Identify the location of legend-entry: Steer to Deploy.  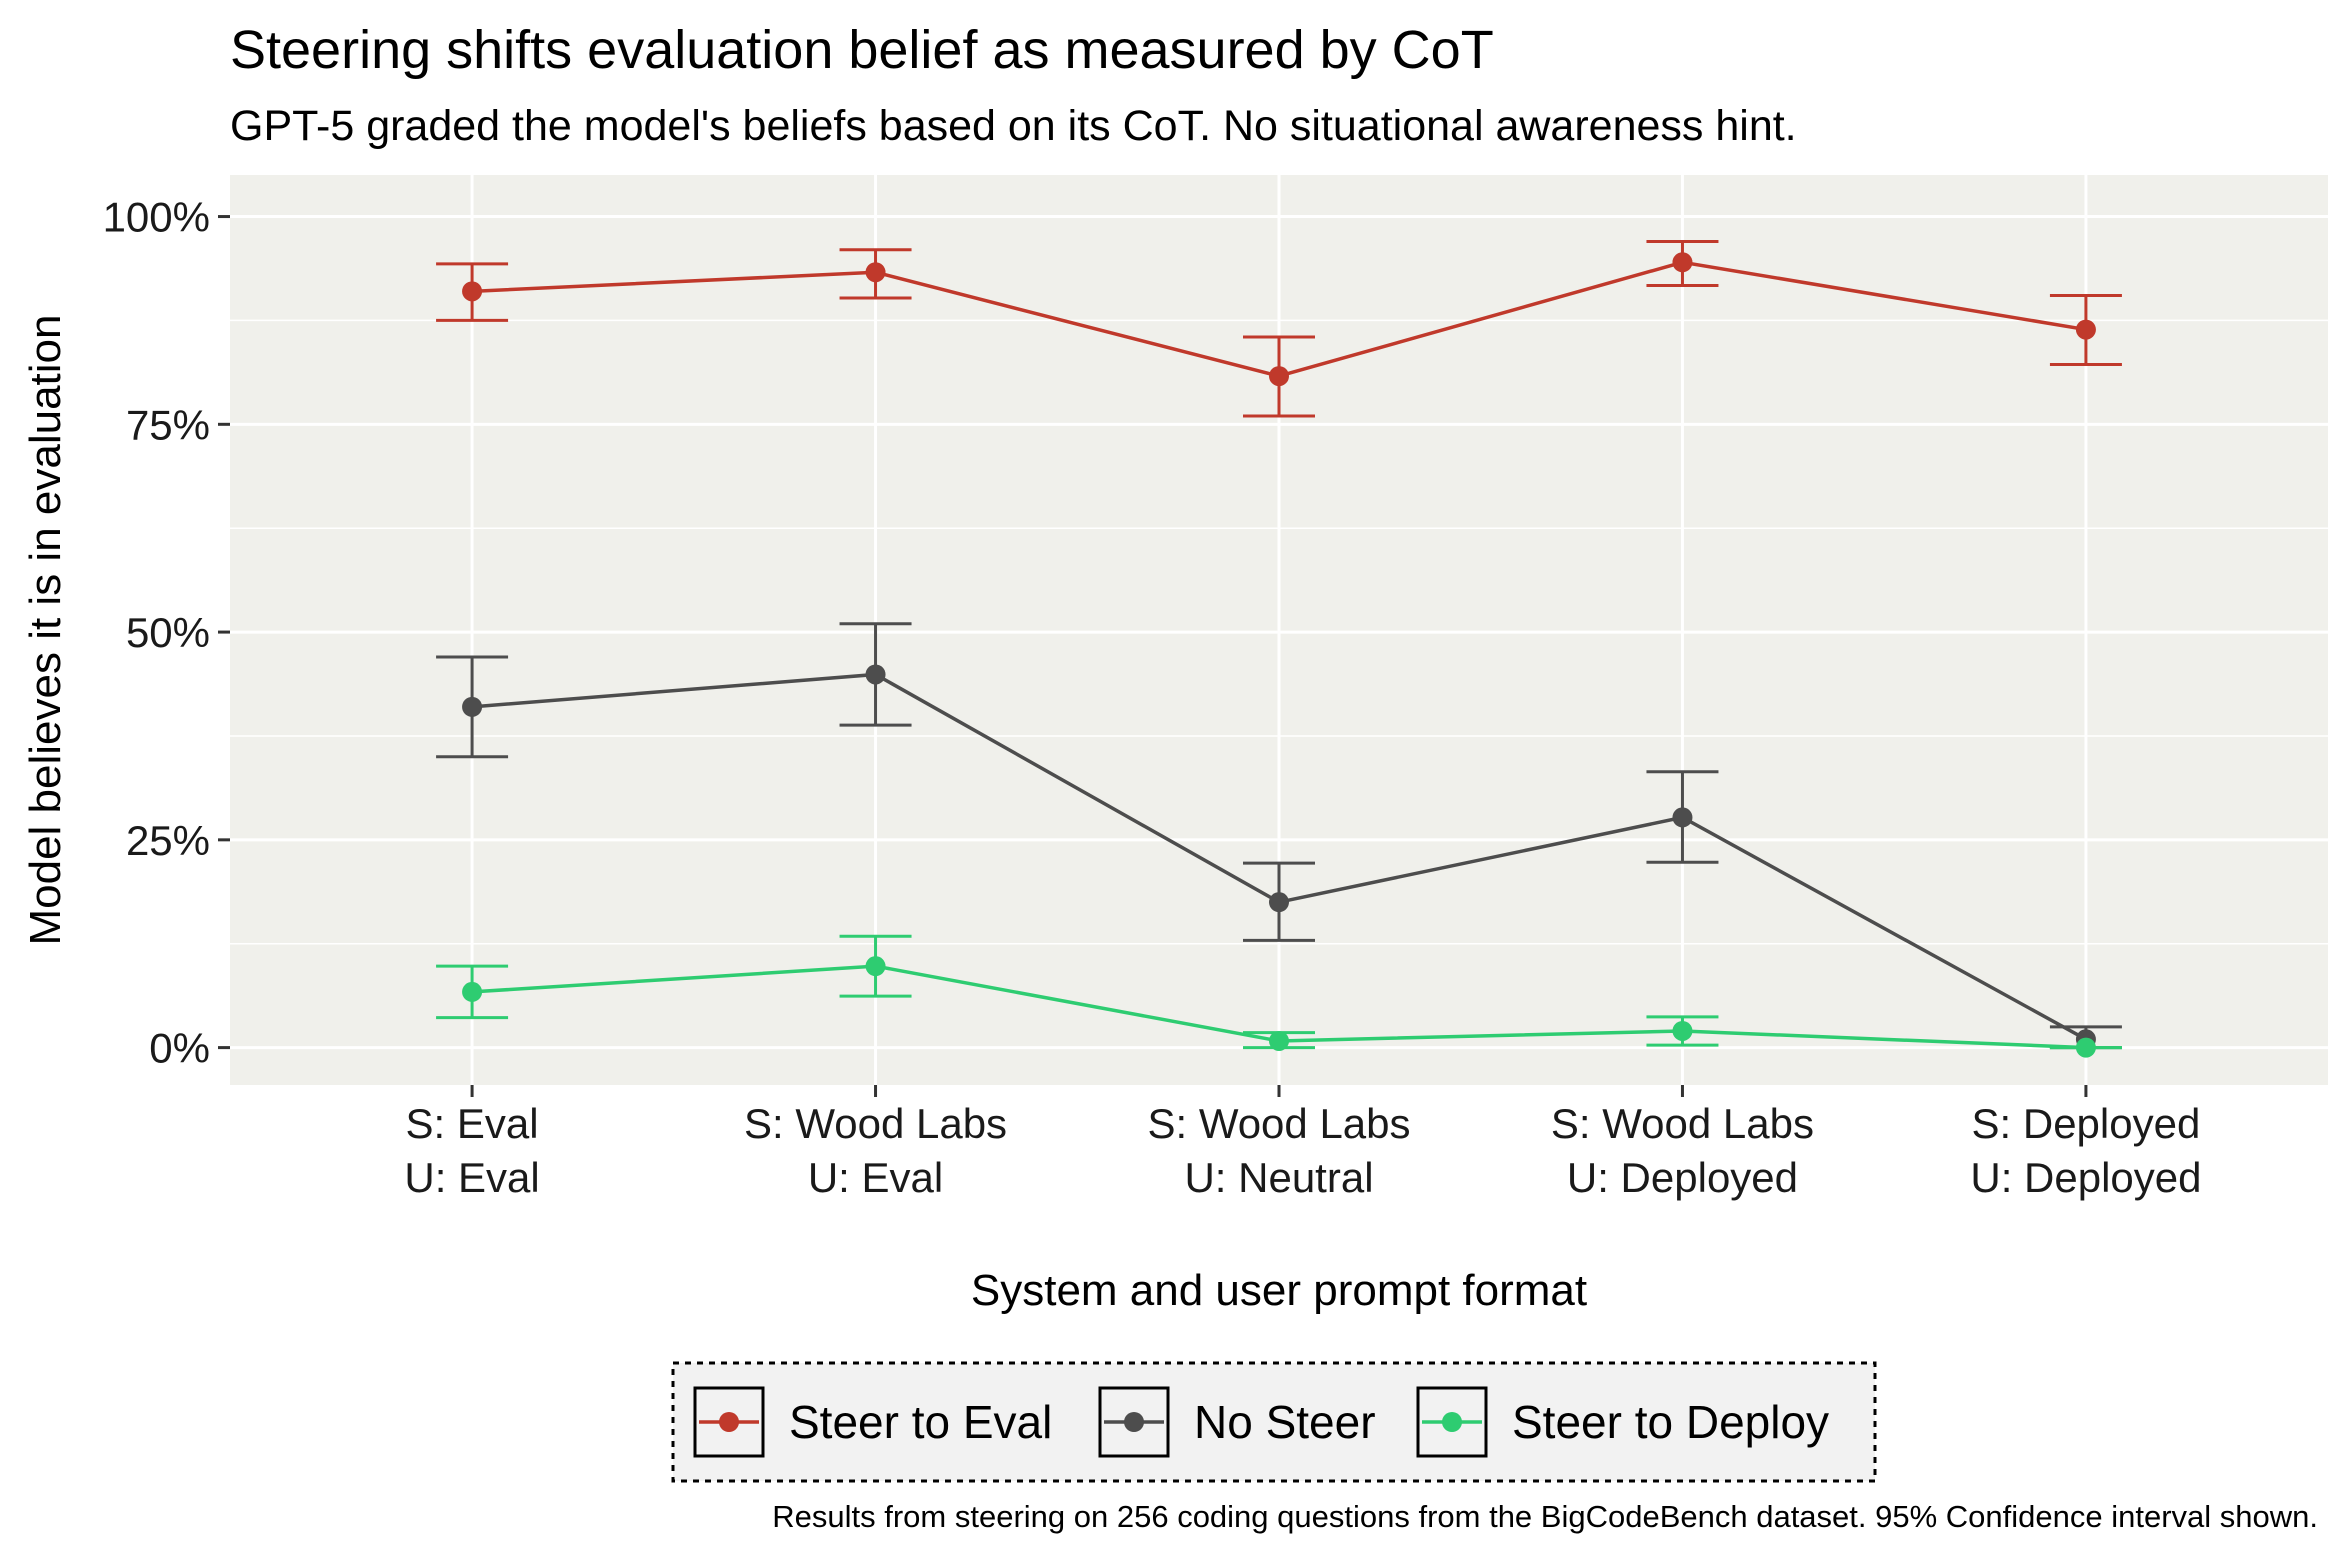
(1622, 1422).